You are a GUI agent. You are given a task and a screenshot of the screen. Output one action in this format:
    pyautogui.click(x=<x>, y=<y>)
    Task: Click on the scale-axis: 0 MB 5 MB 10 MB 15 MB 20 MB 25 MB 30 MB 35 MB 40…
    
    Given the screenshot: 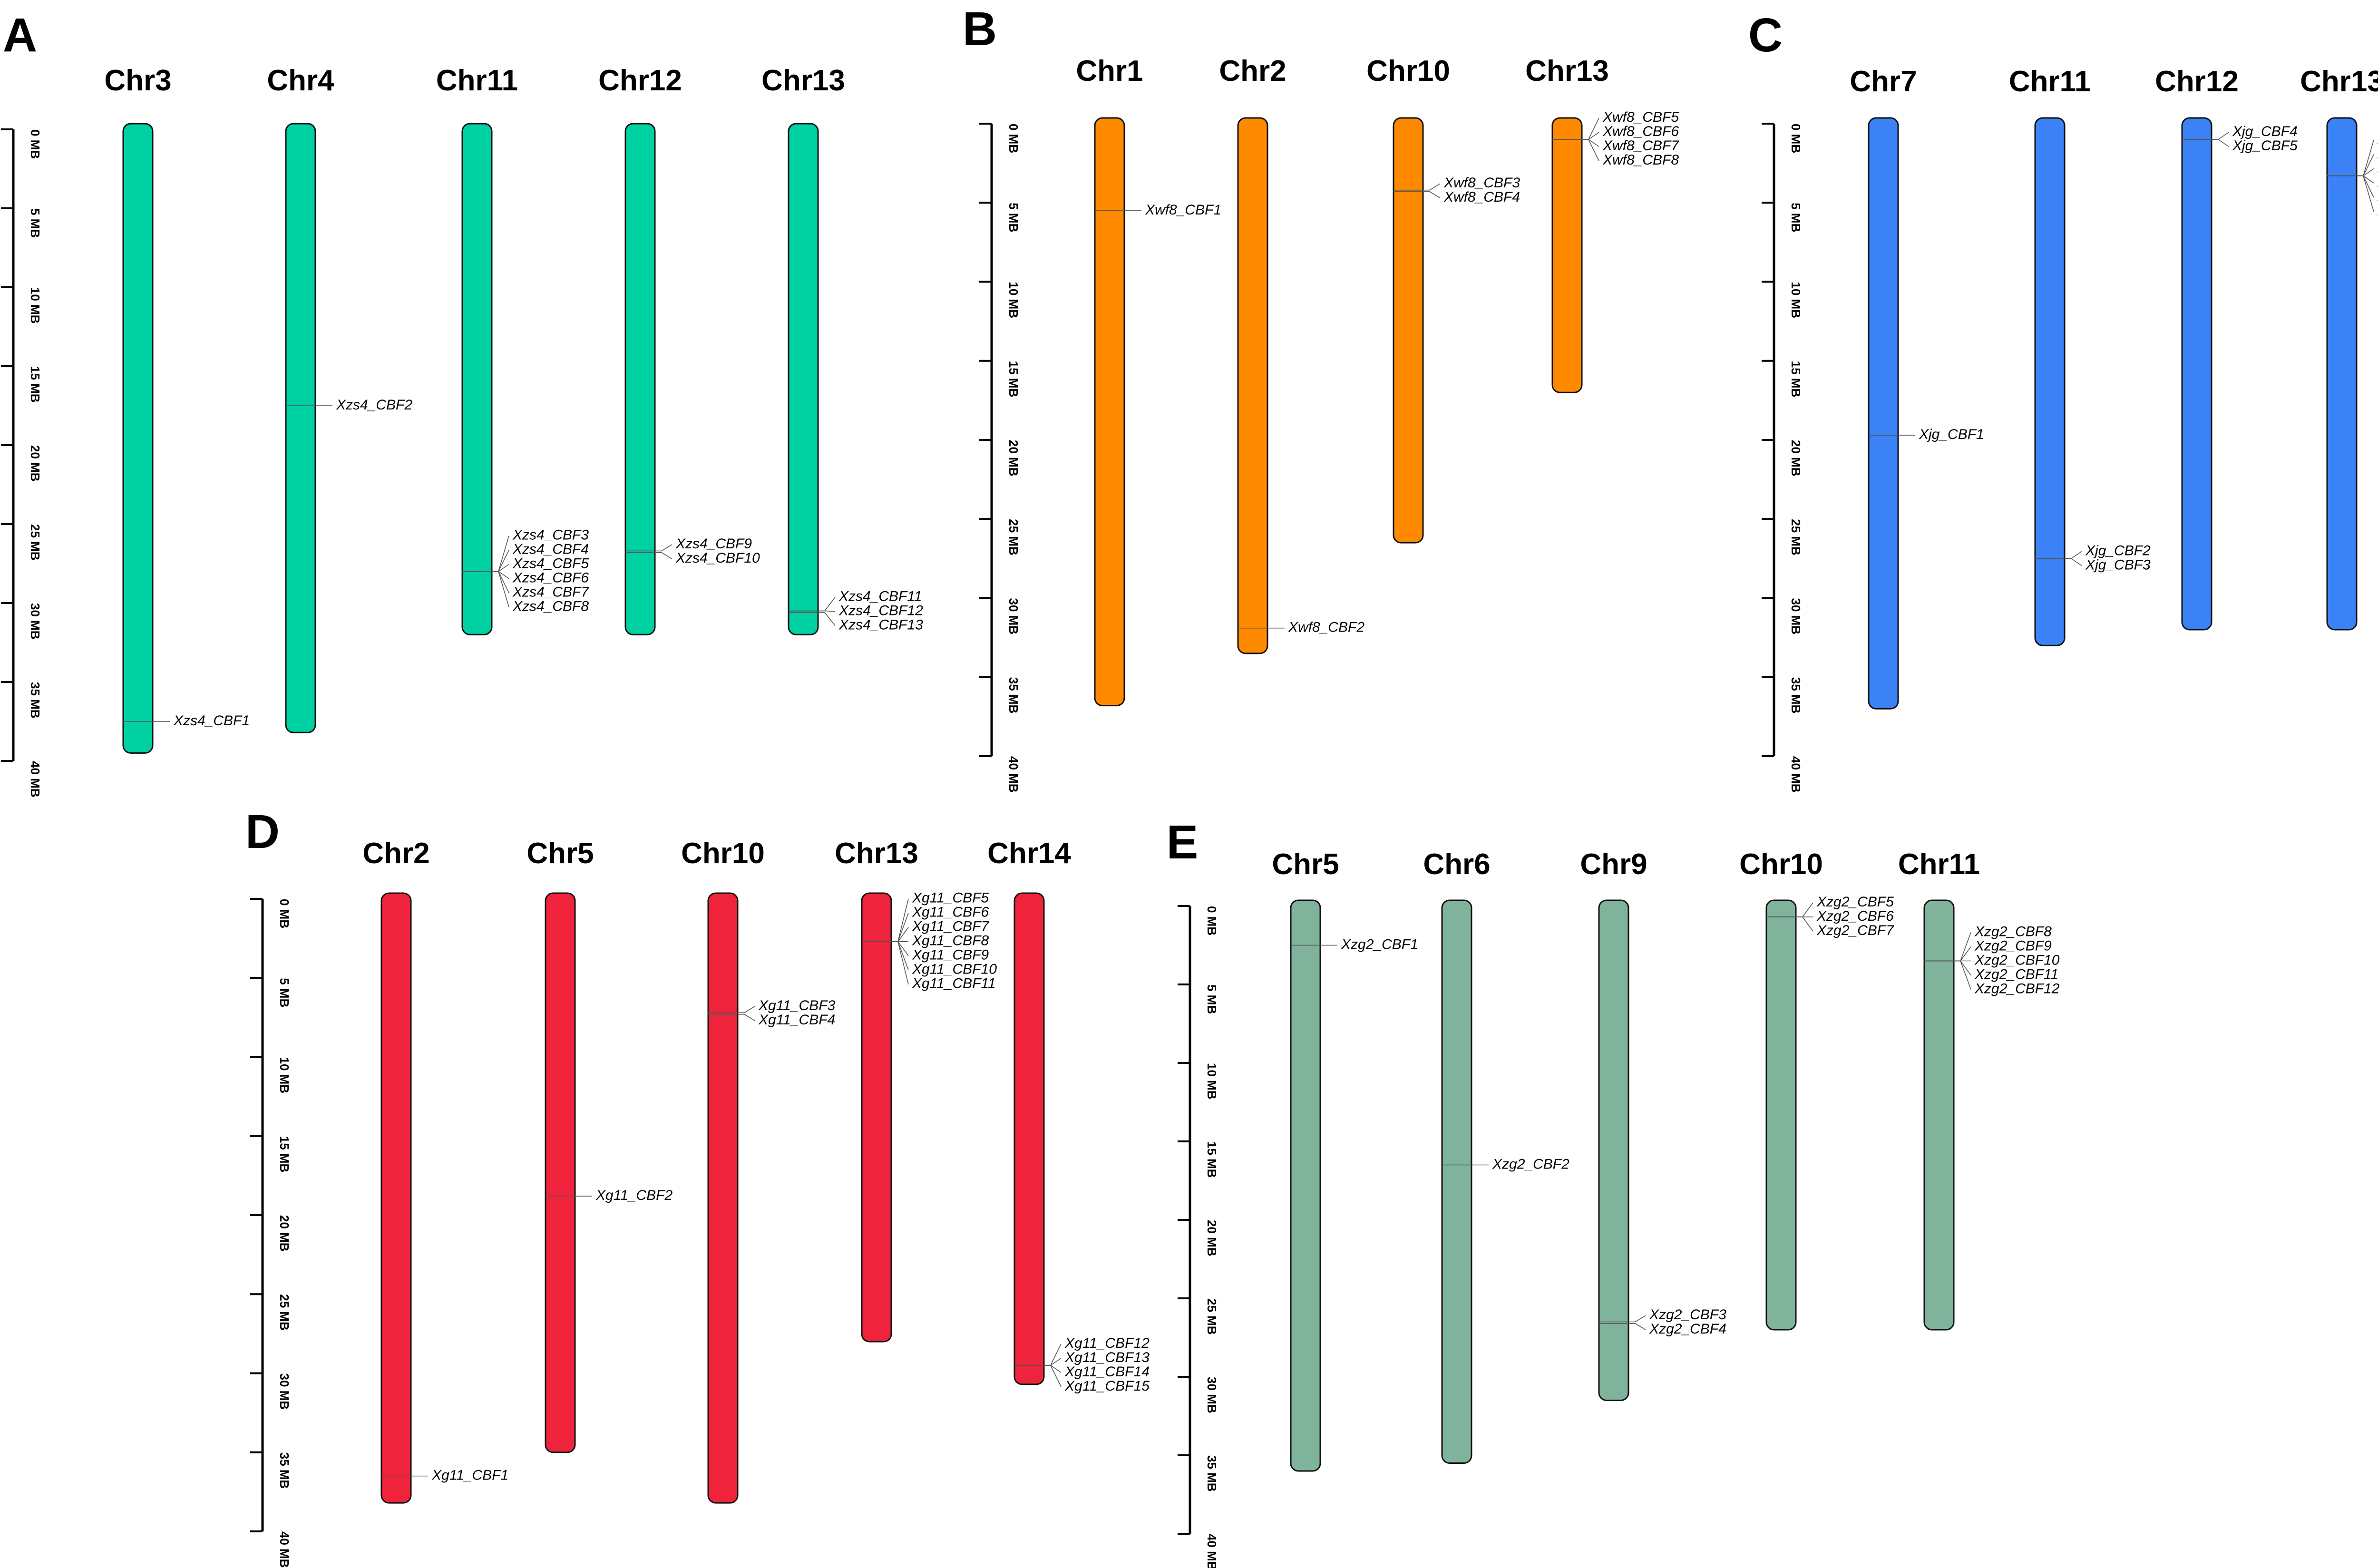 What is the action you would take?
    pyautogui.click(x=1198, y=1237)
    